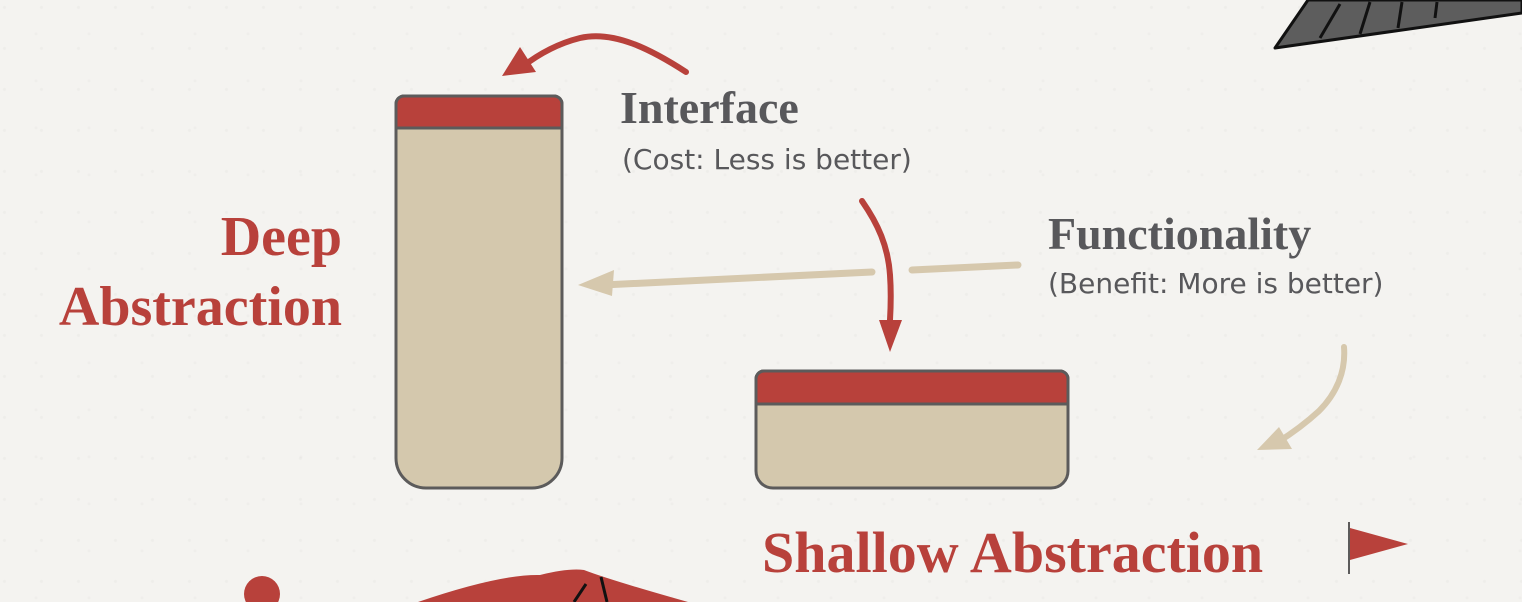 The width and height of the screenshot is (1522, 602). Describe the element at coordinates (1311, 394) in the screenshot. I see `functionality-arrow-curve-line` at that location.